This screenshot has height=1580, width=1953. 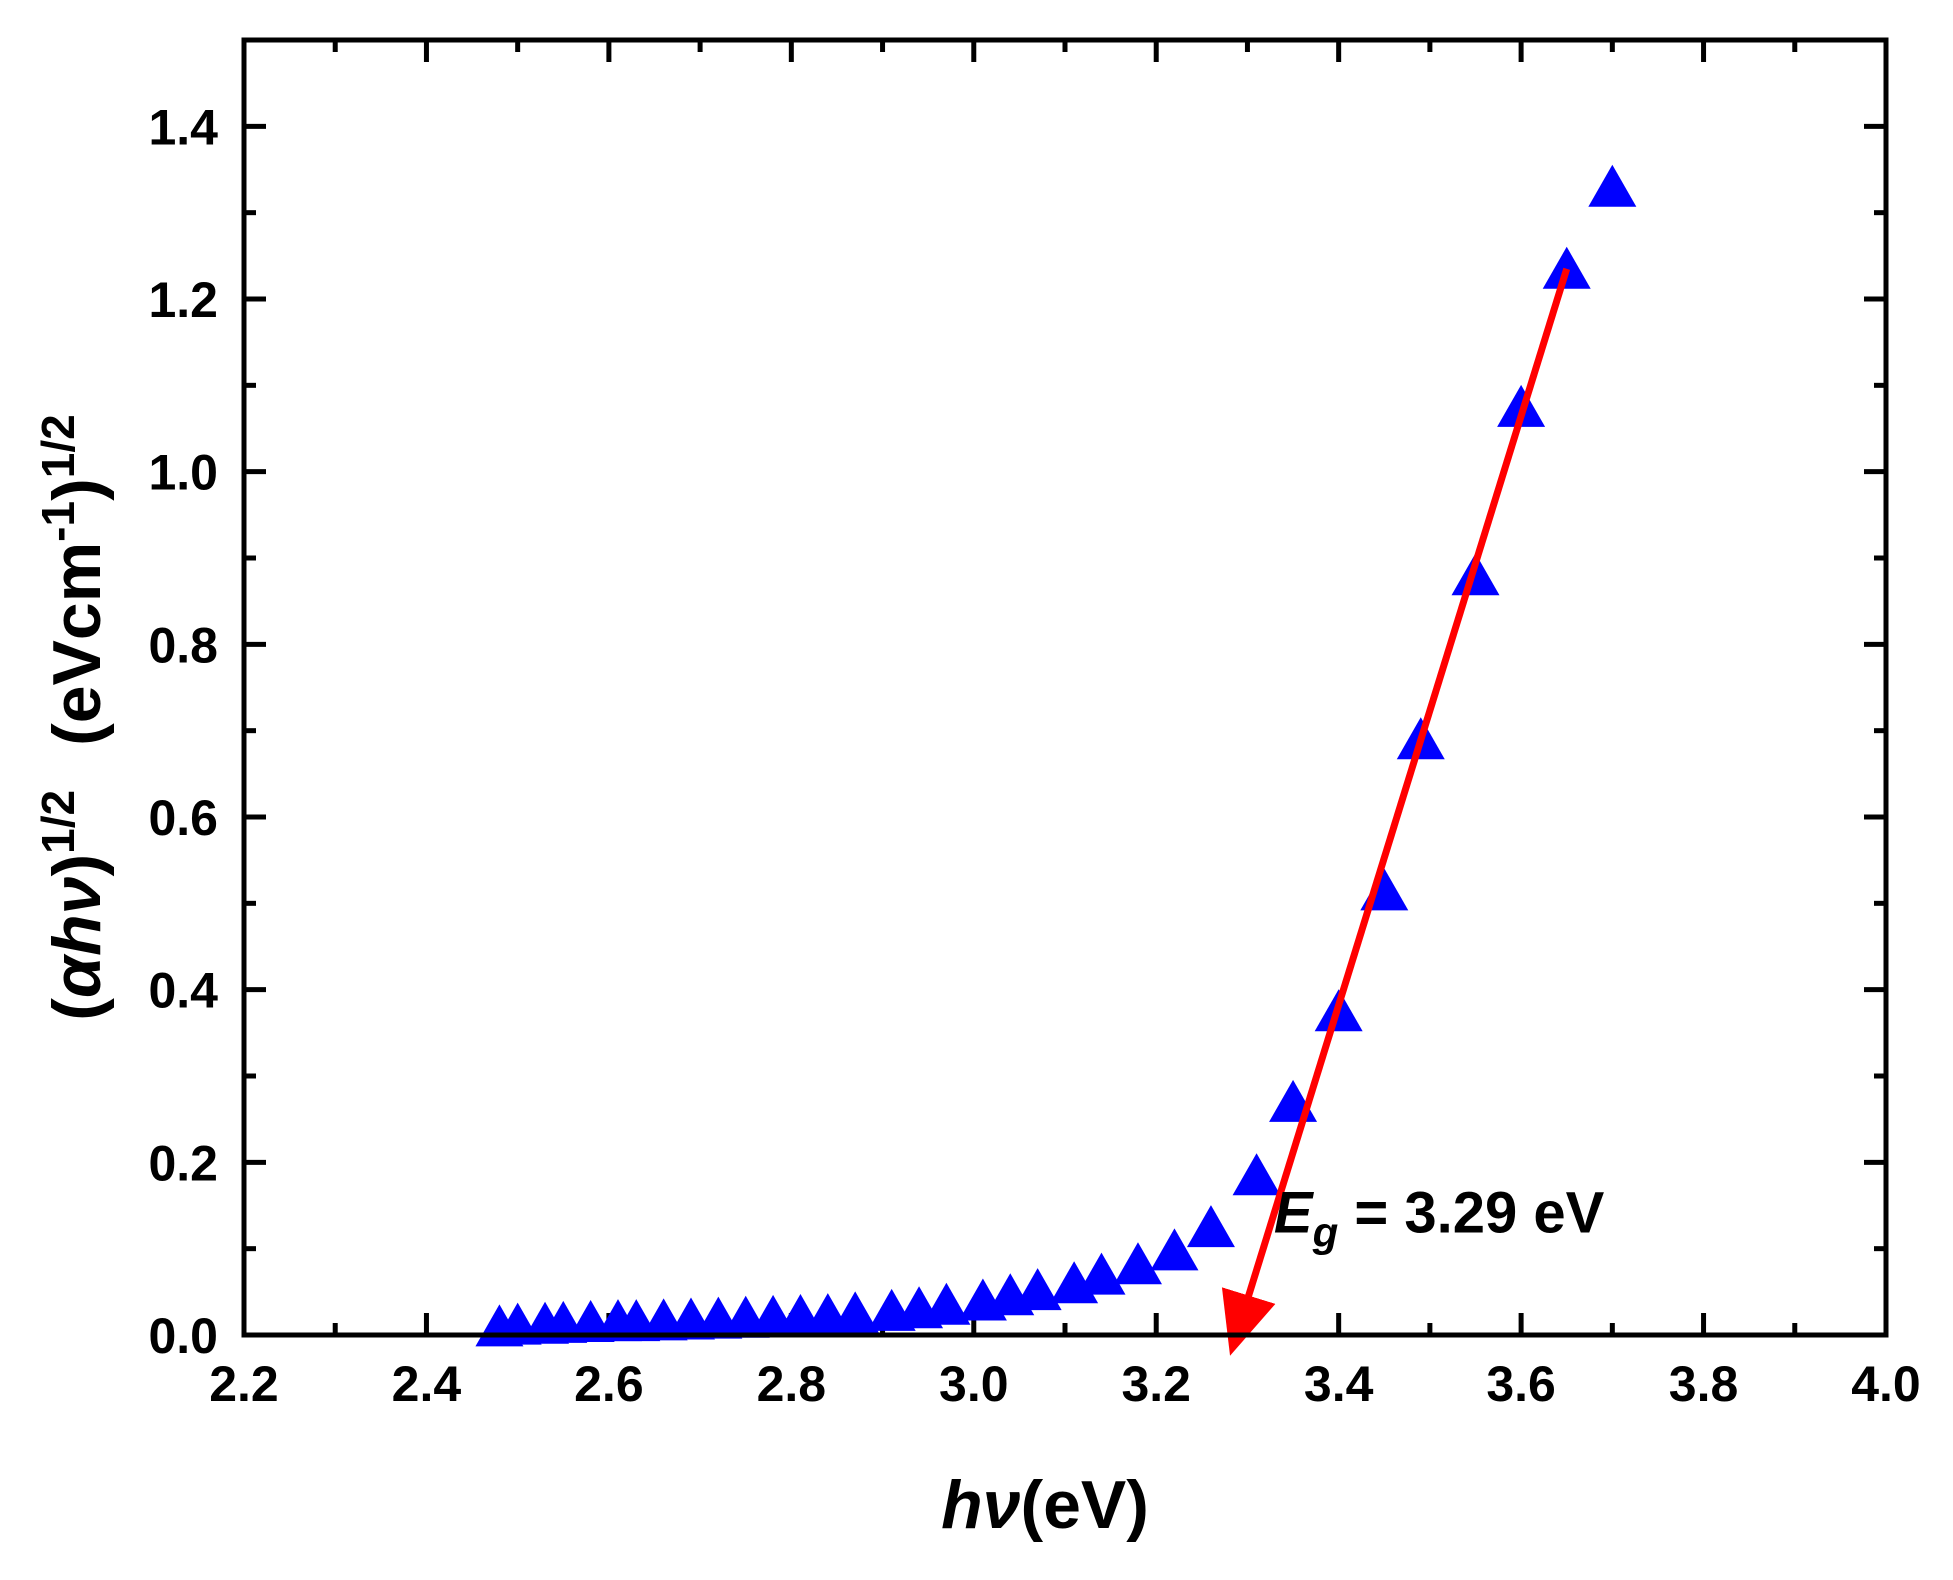 What do you see at coordinates (77, 1009) in the screenshot?
I see `y-axis-open-paren: (` at bounding box center [77, 1009].